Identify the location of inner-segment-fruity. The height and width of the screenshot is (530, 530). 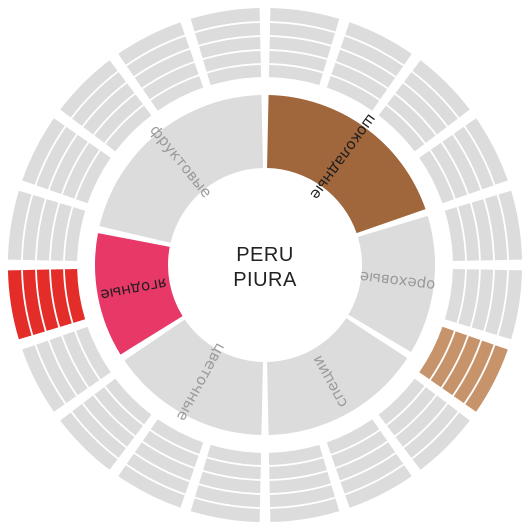
(181, 169).